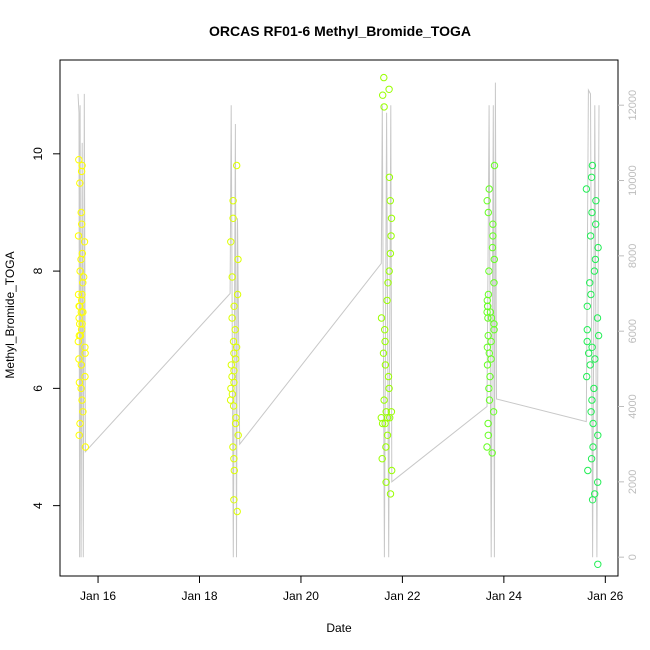 The image size is (650, 650). I want to click on y2-tick-label: 2000, so click(633, 482).